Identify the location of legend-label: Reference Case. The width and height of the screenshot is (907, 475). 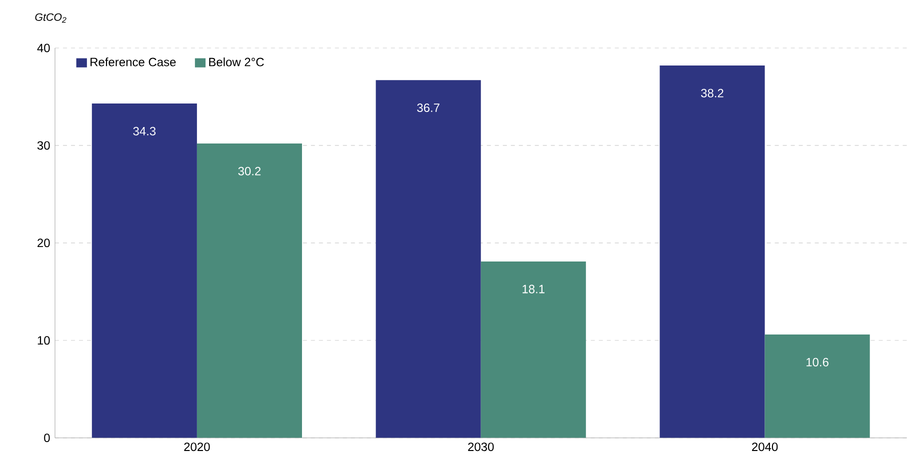
(133, 62).